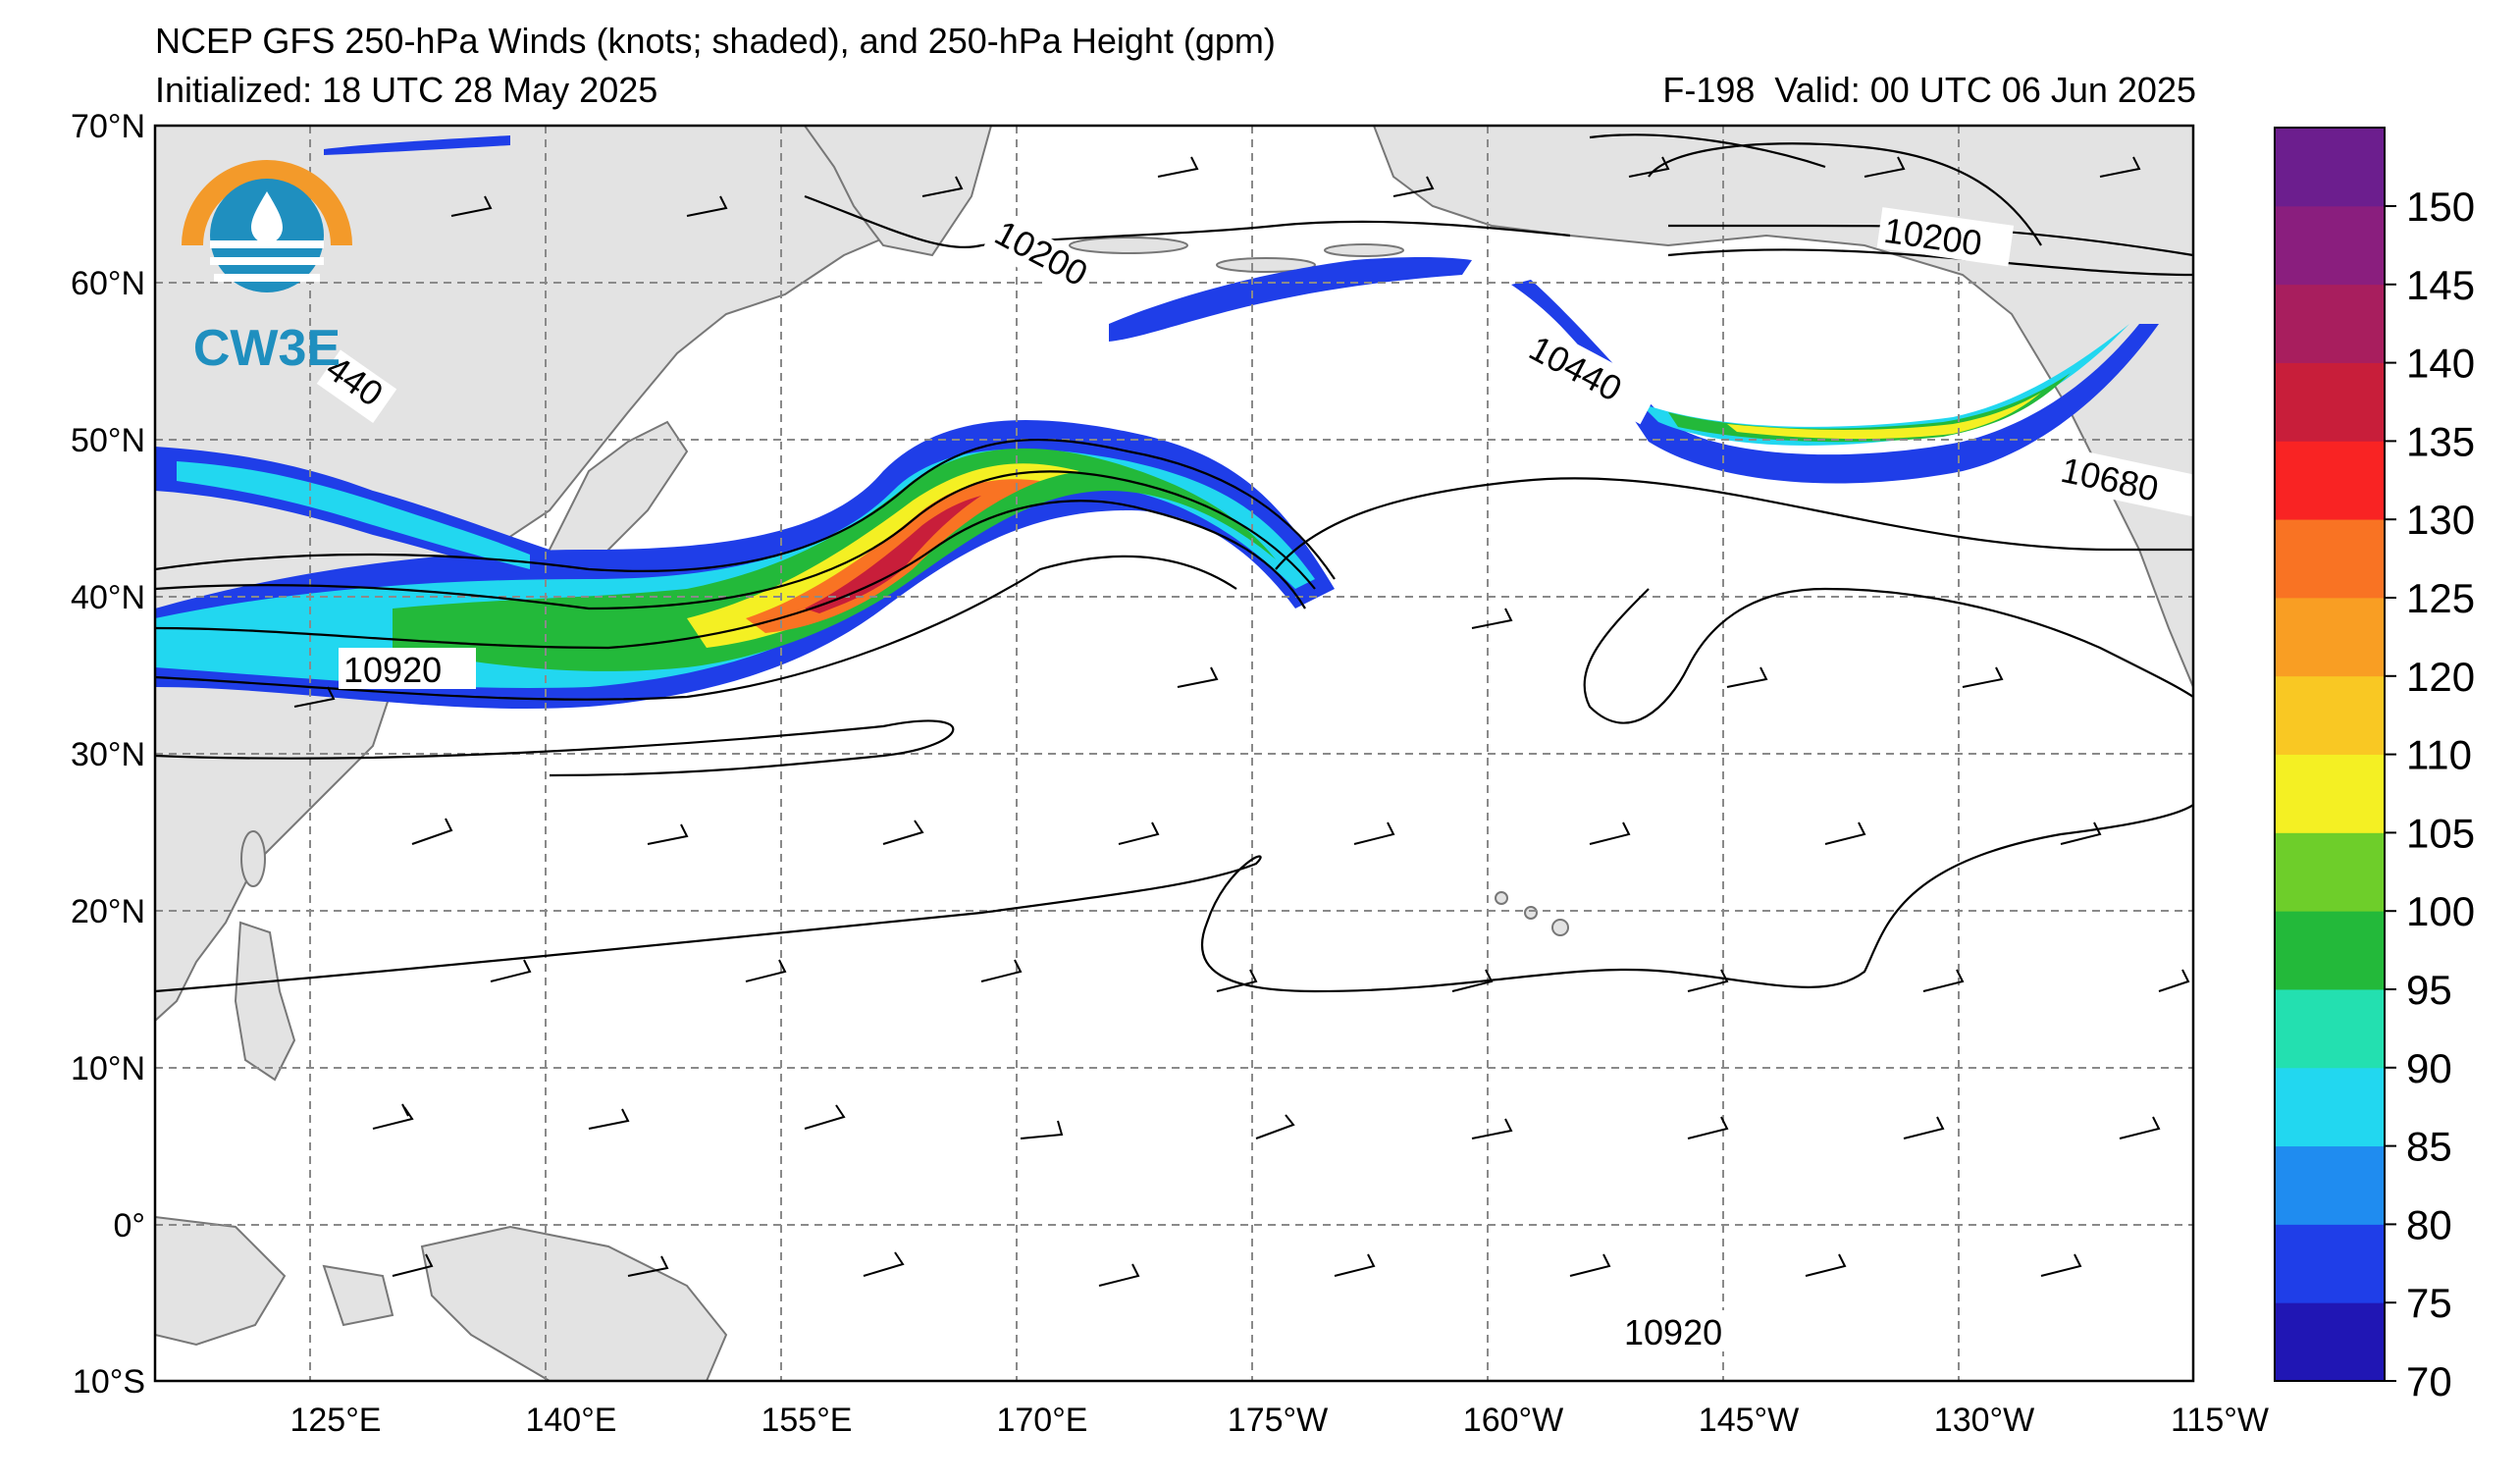  I want to click on lat-label: 0°, so click(129, 1226).